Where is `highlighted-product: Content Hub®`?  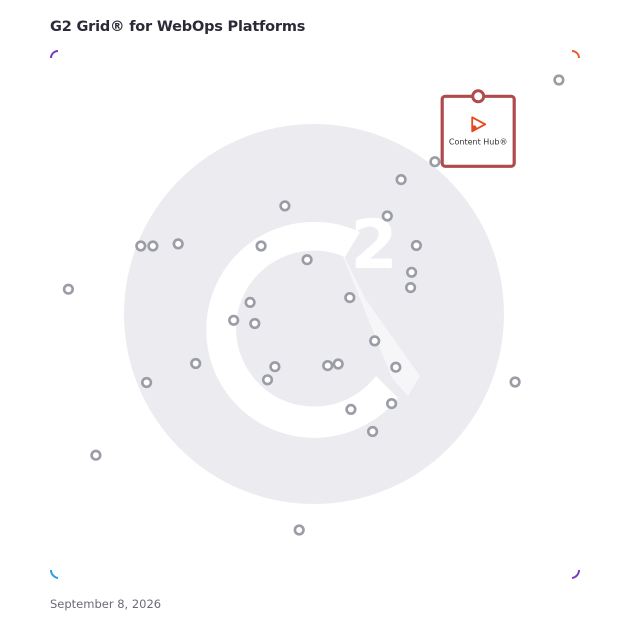
highlighted-product: Content Hub® is located at coordinates (478, 128).